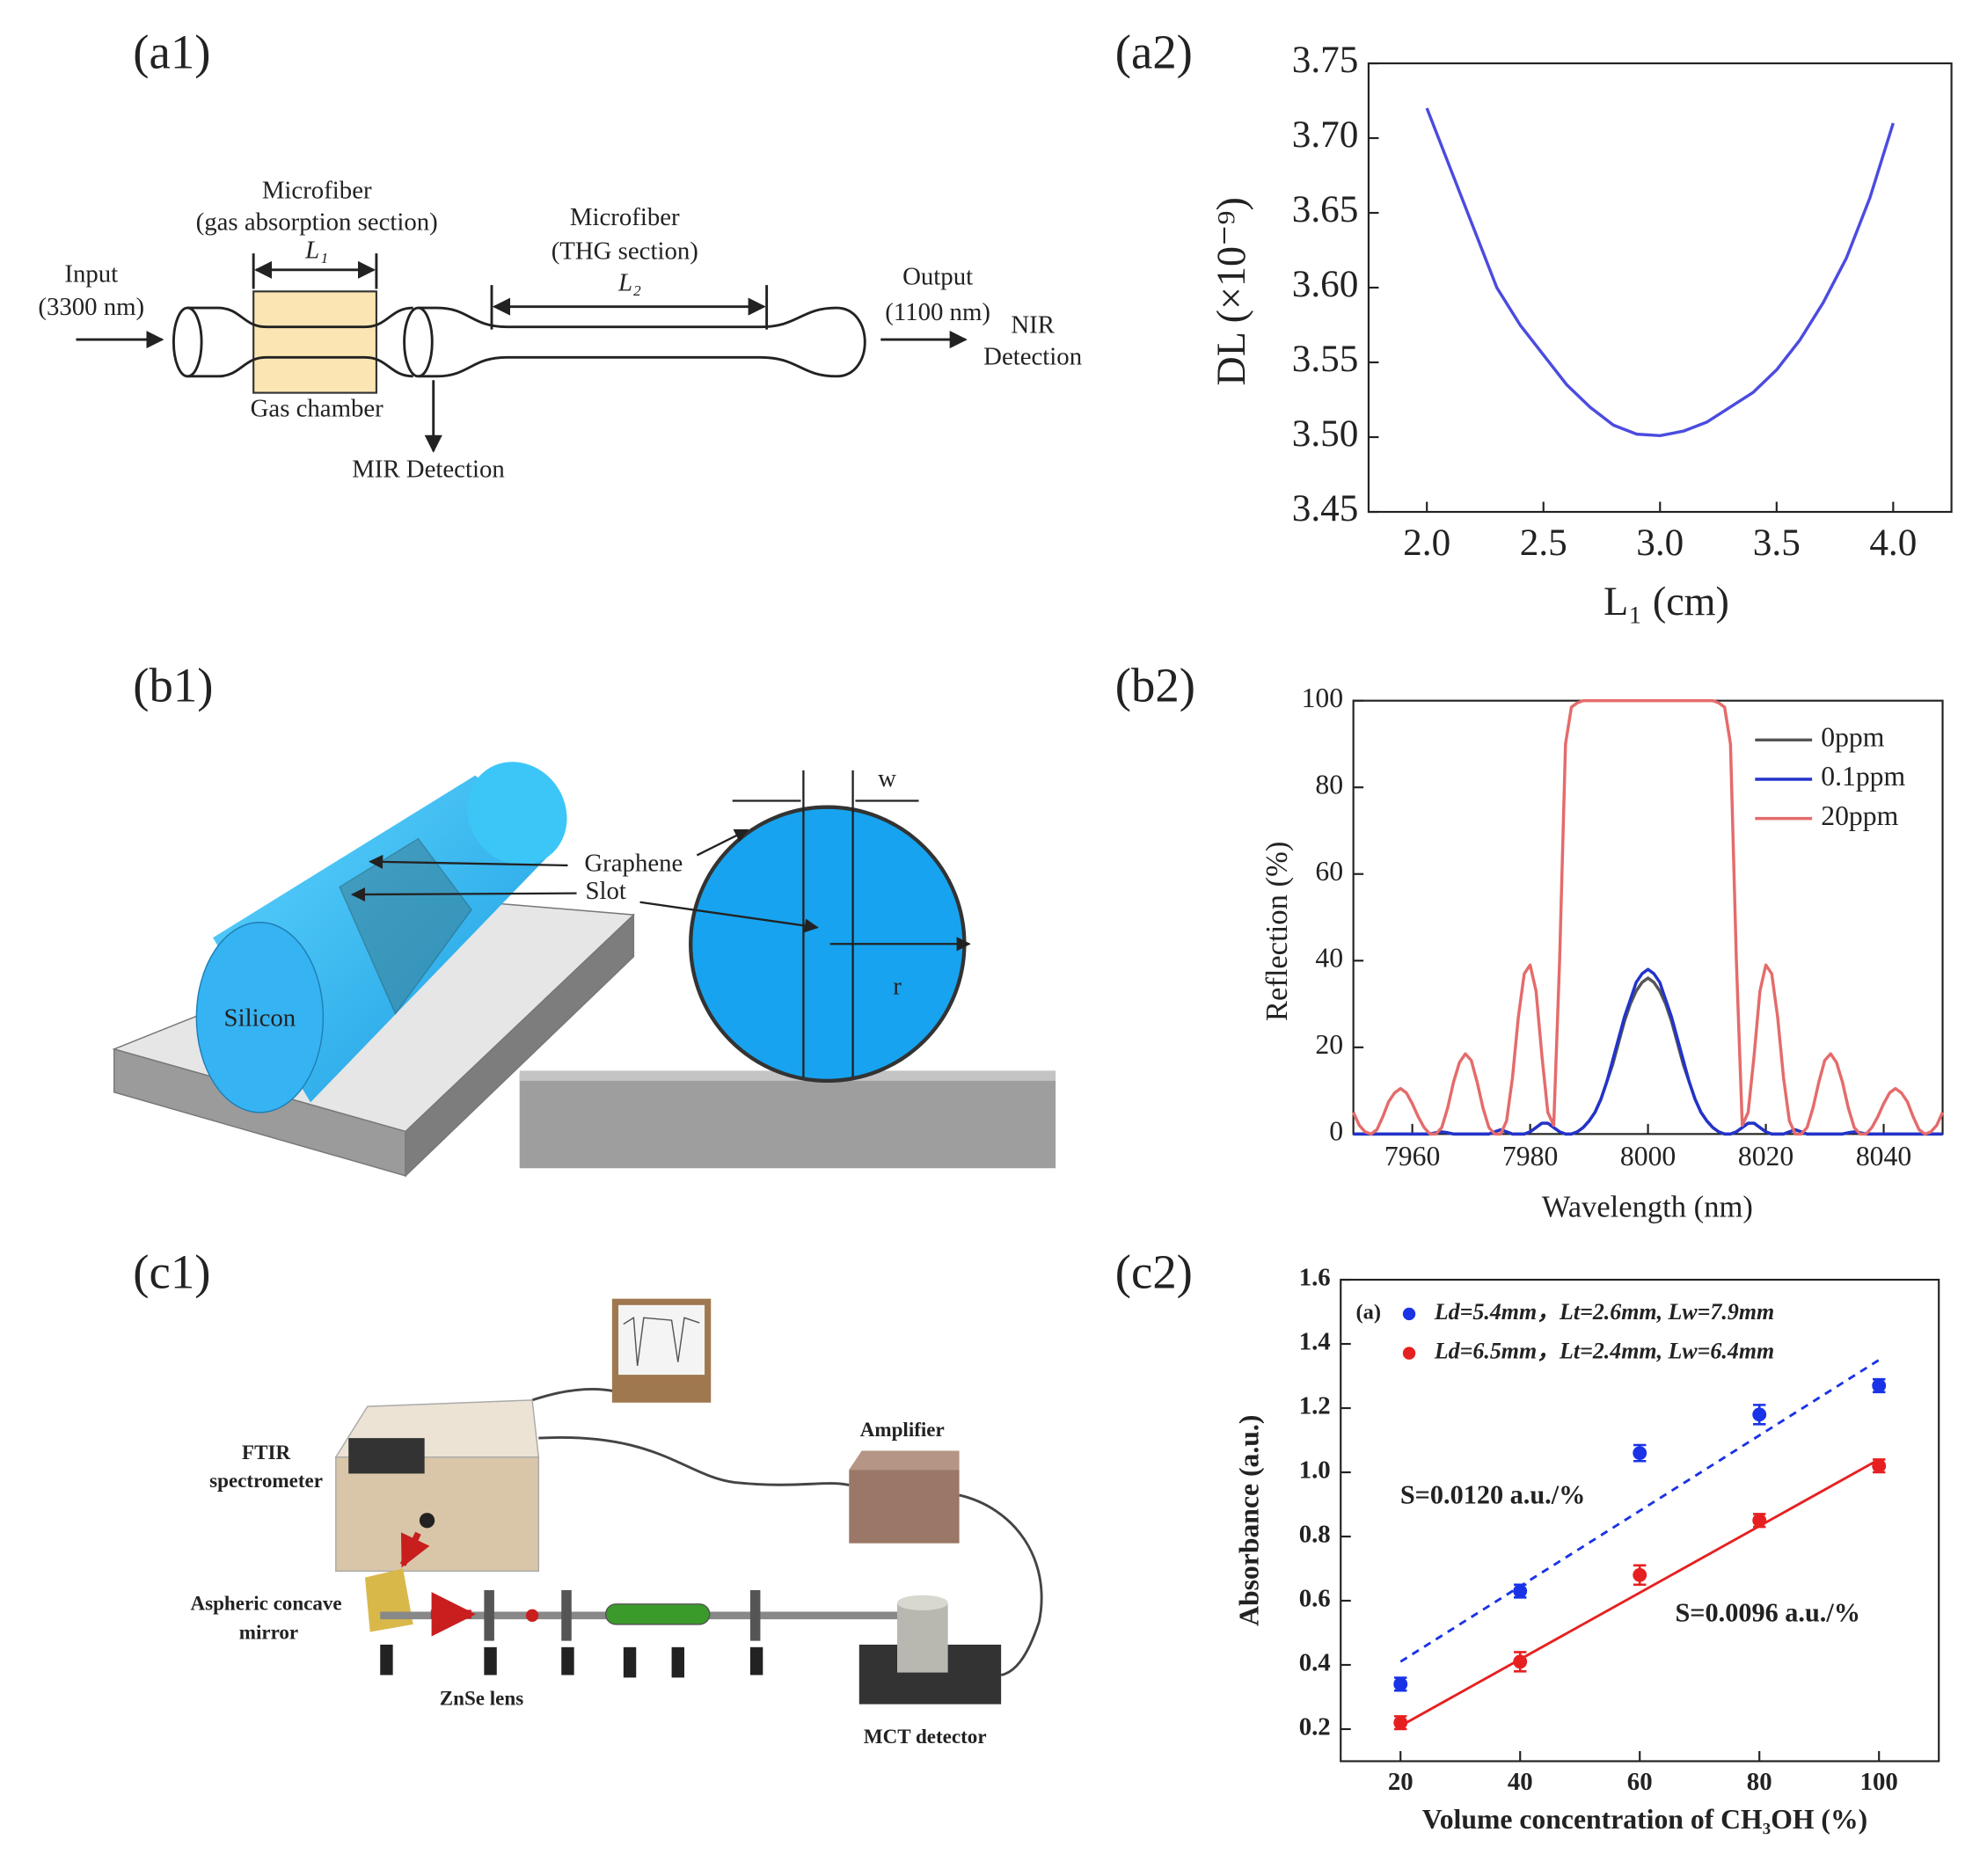  I want to click on legend-label: Ld=5.4mm，Lt=2.6mm, Lw=7.9mm, so click(1604, 1312).